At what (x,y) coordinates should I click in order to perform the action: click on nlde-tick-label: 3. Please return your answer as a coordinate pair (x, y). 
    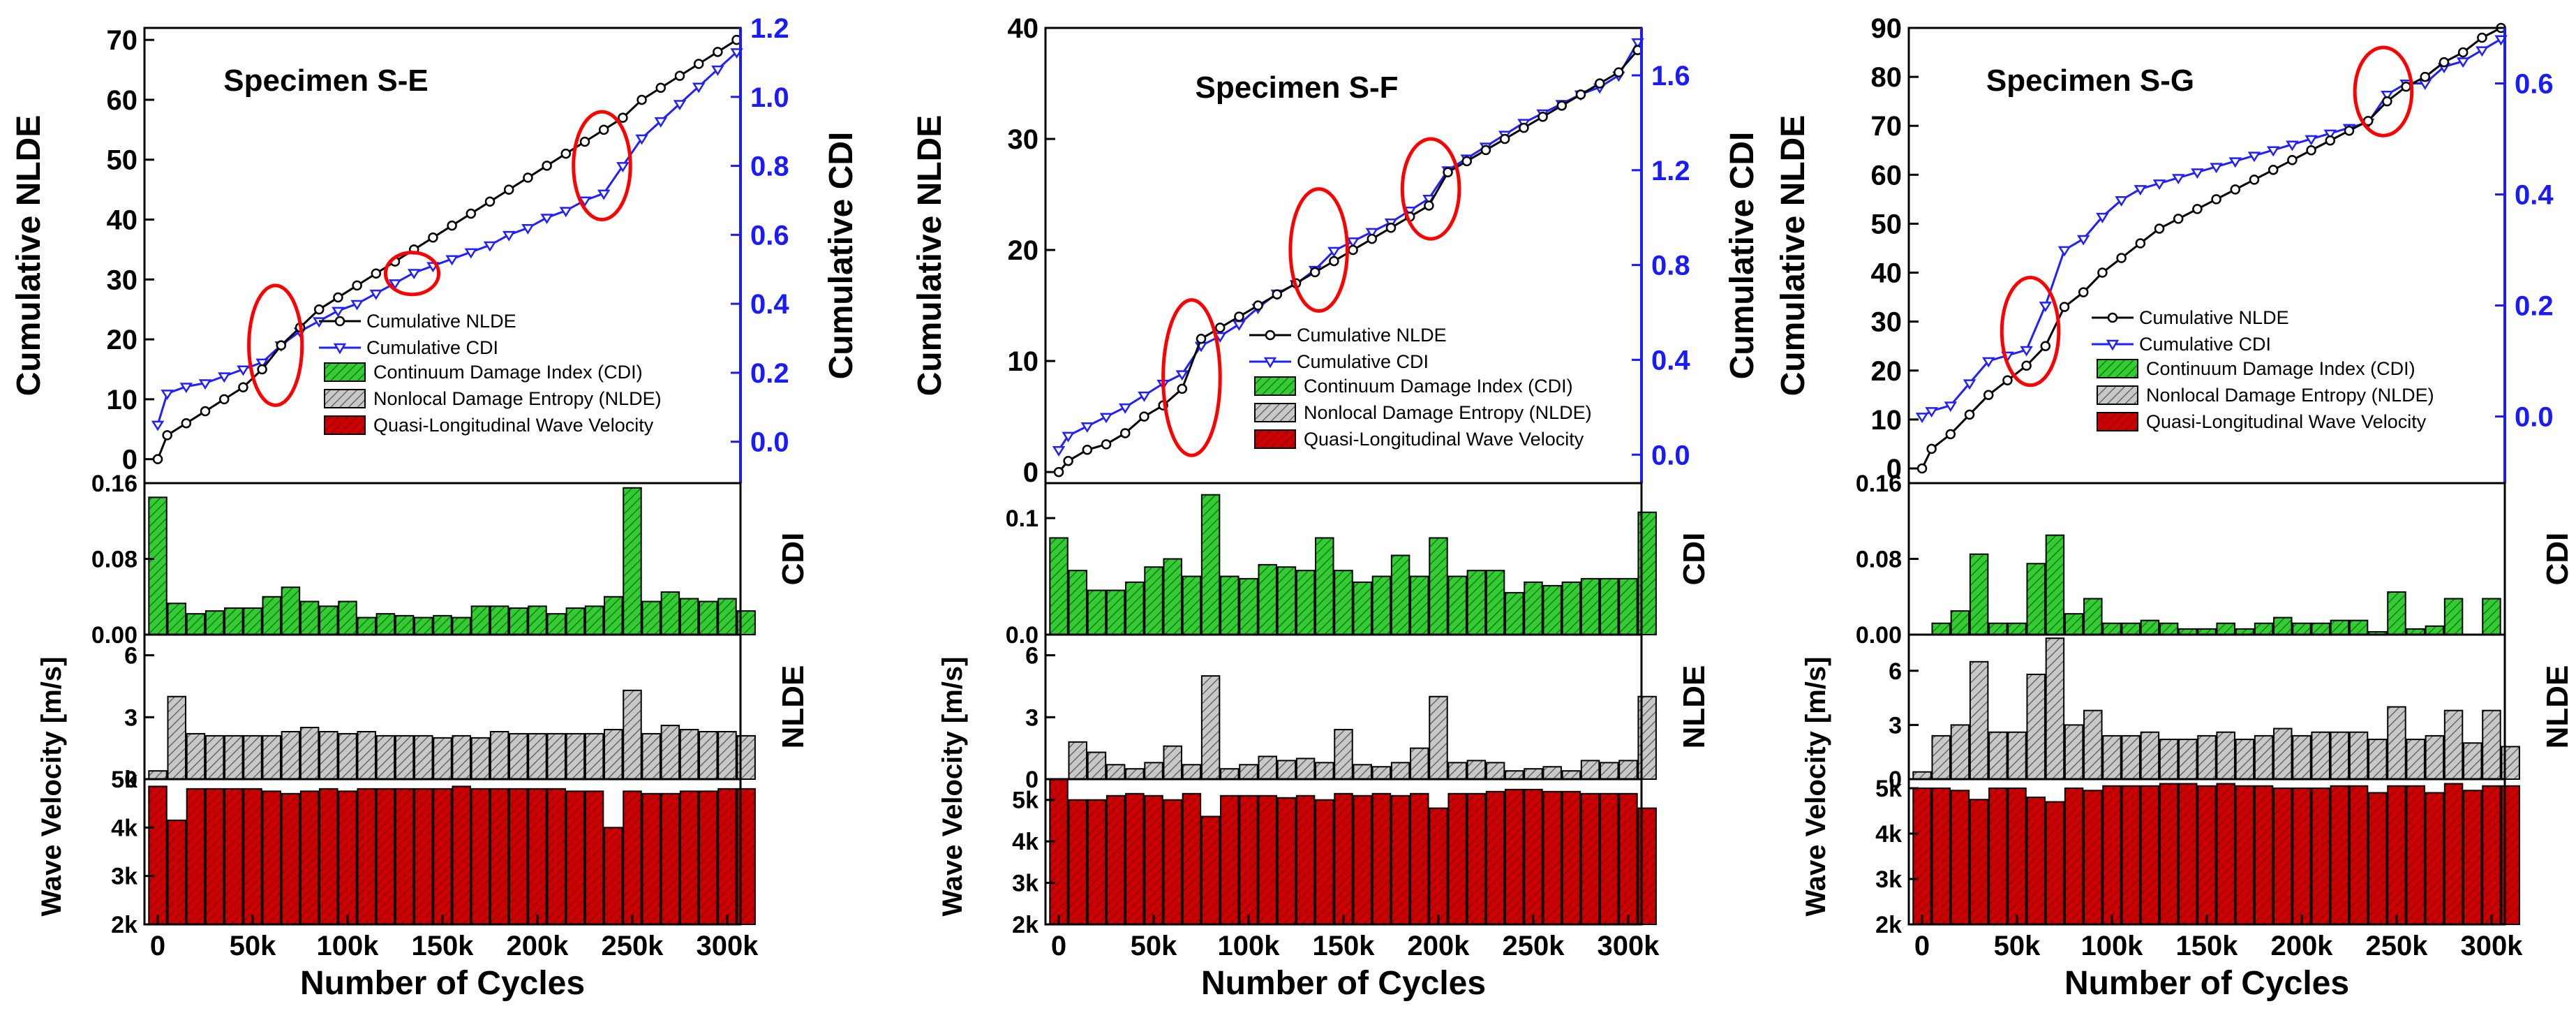
    Looking at the image, I should click on (1896, 726).